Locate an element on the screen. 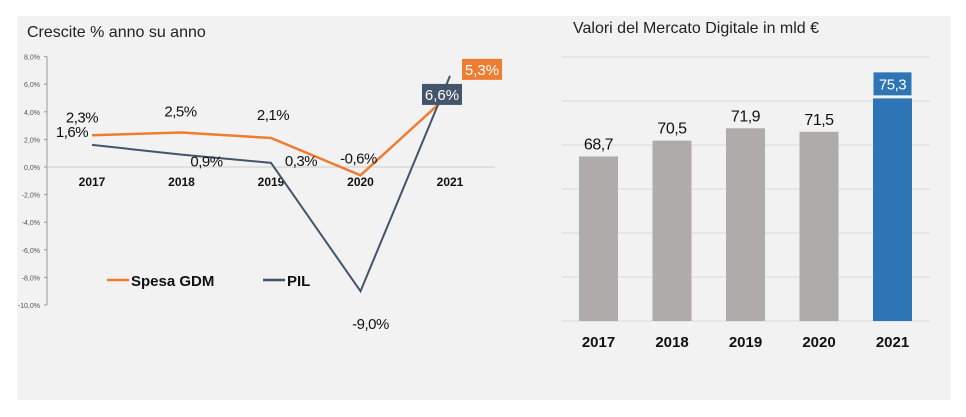 This screenshot has width=966, height=417. data-label: 0,3% is located at coordinates (301, 161).